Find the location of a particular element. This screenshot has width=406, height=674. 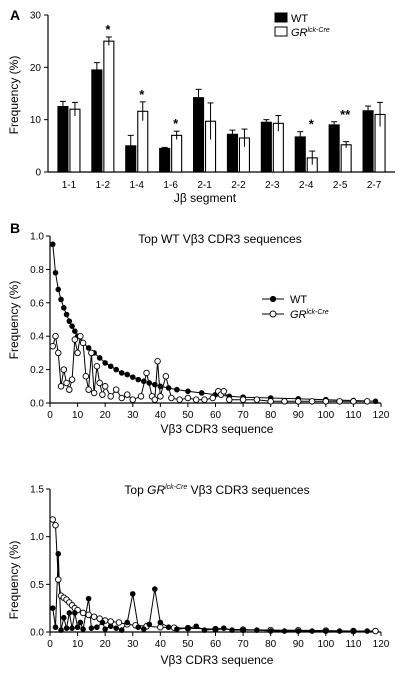

legend-label-b-gr: GRlck-Cre is located at coordinates (309, 315).